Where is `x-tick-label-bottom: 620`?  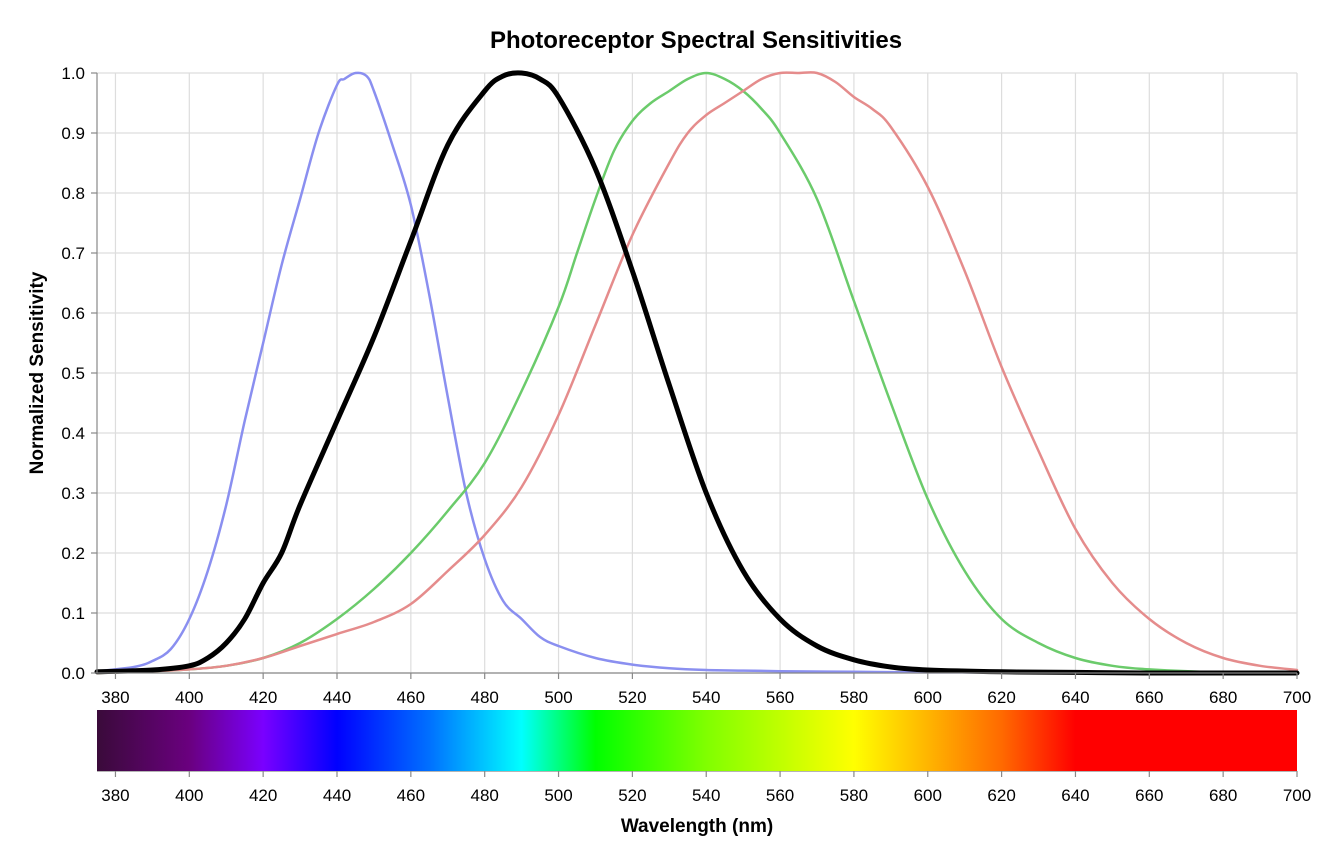
x-tick-label-bottom: 620 is located at coordinates (1001, 795).